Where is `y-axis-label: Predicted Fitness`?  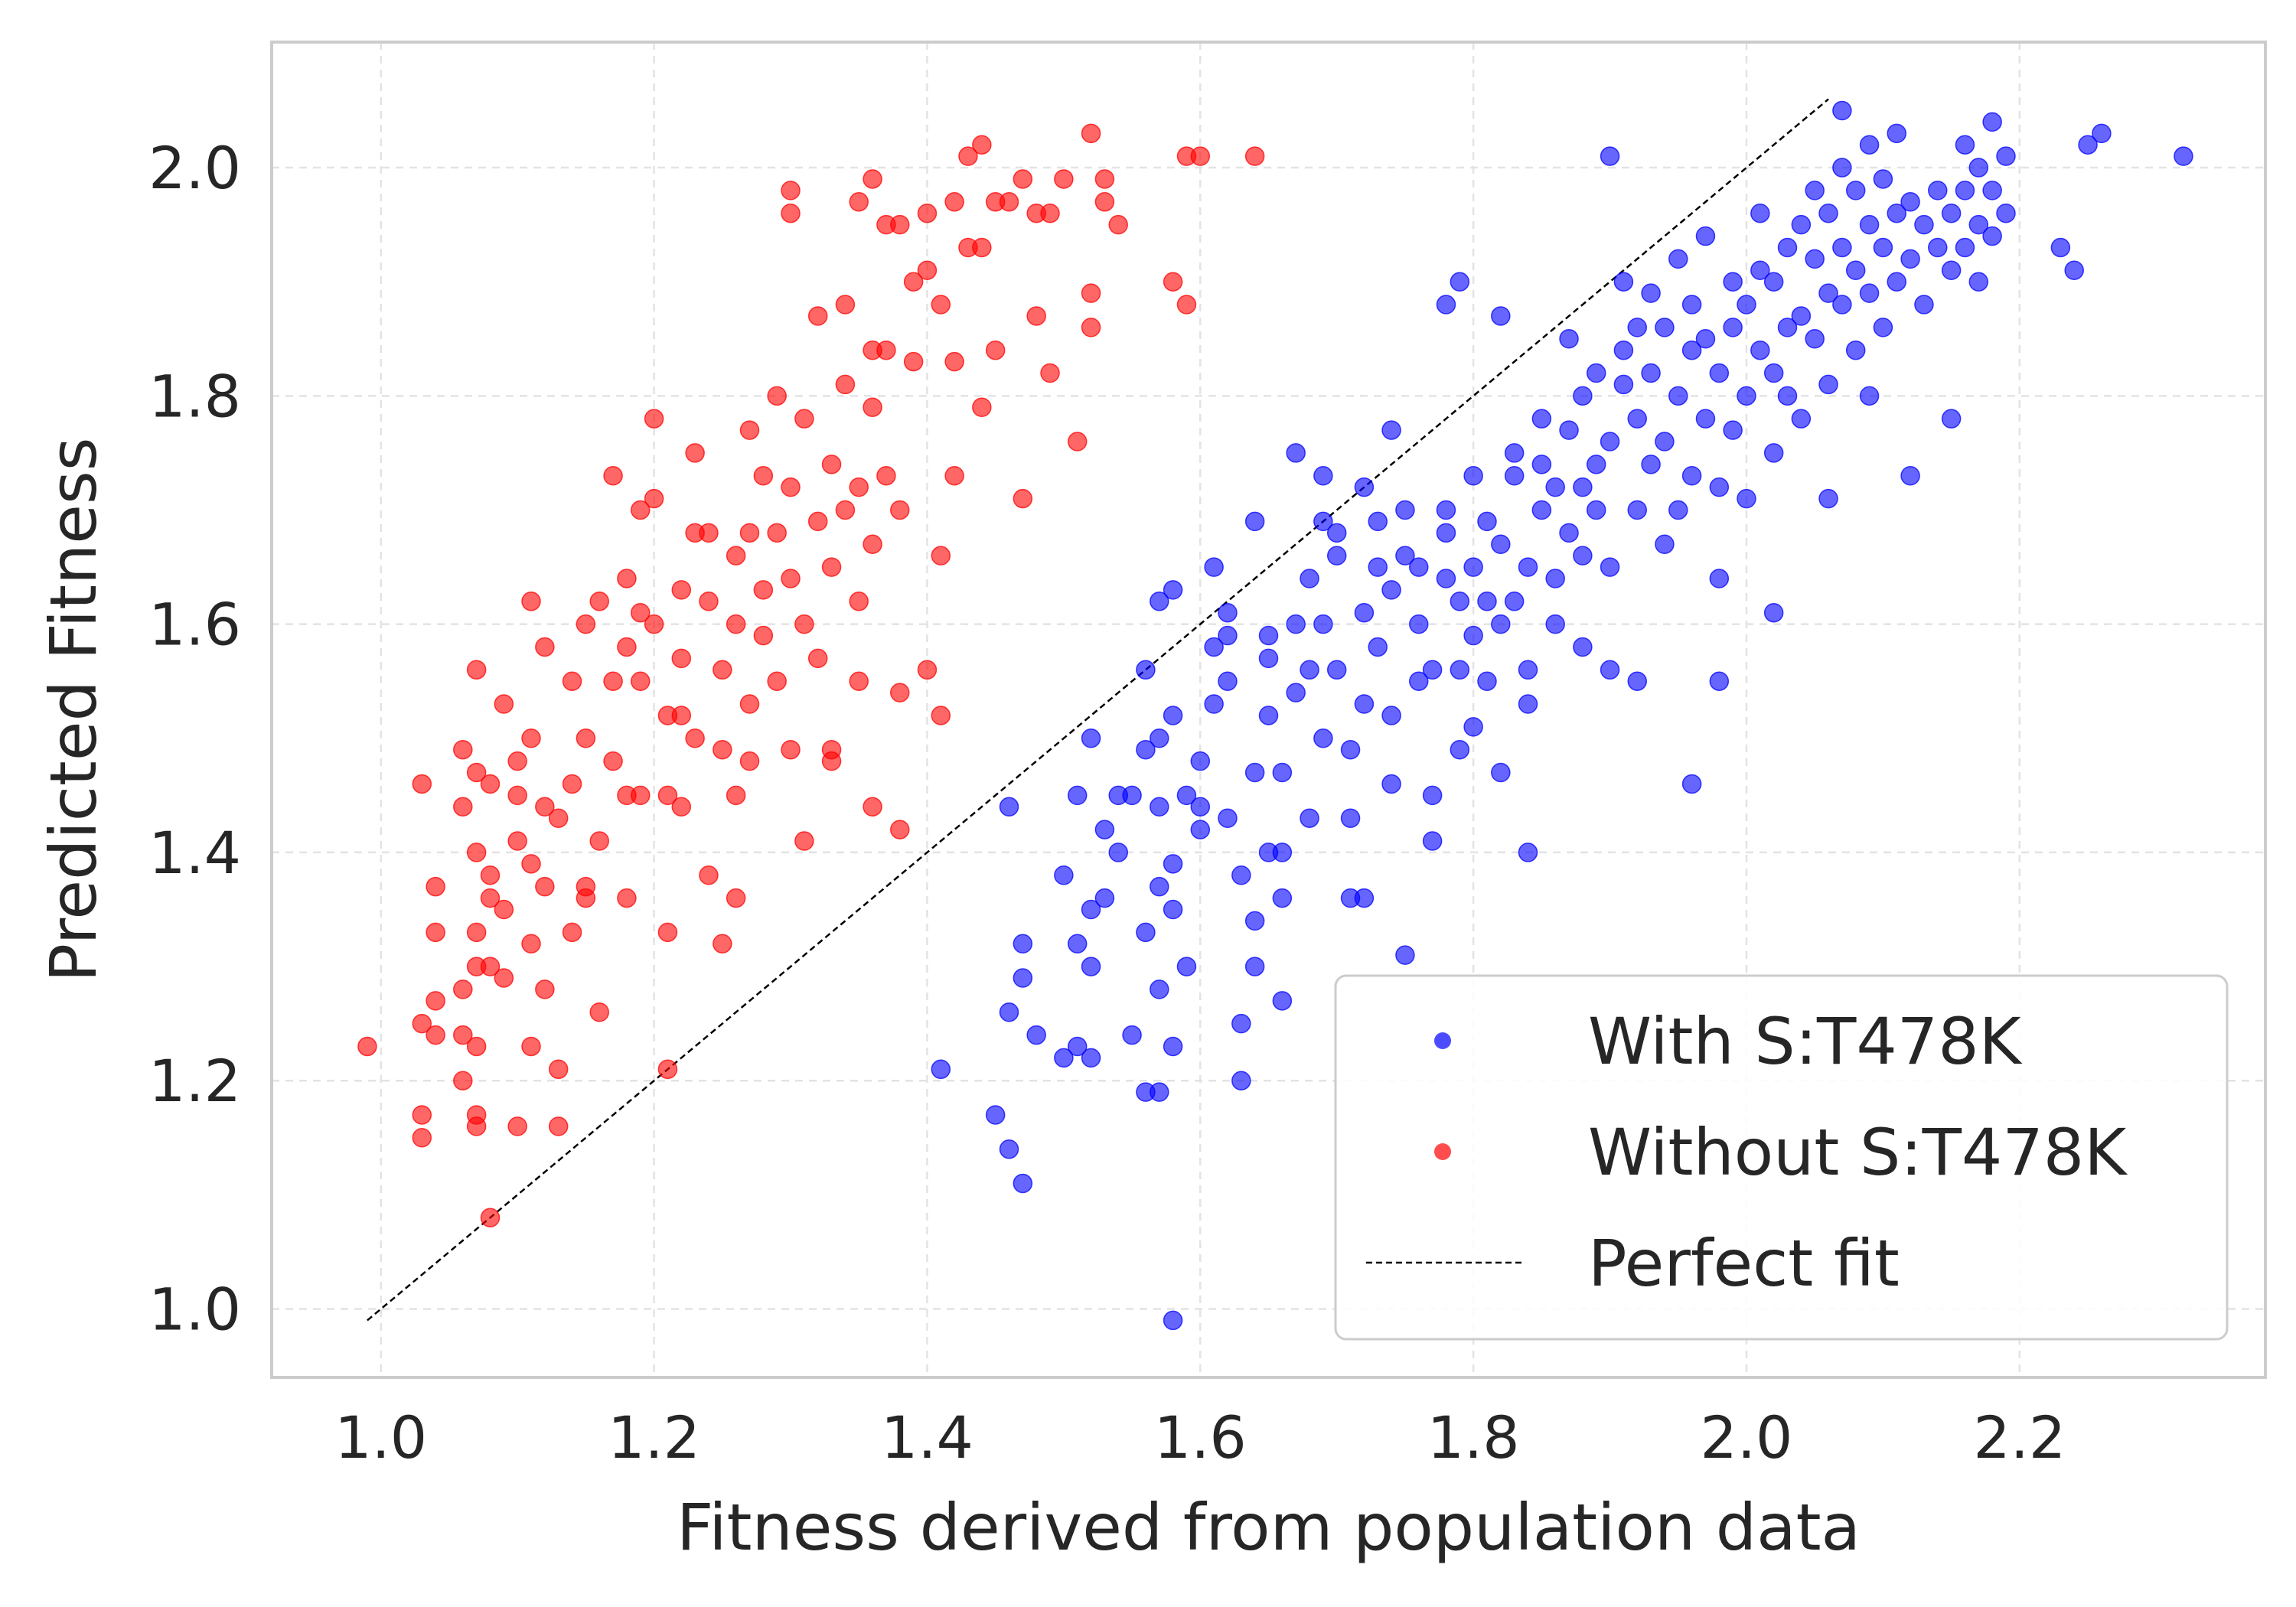
y-axis-label: Predicted Fitness is located at coordinates (73, 710).